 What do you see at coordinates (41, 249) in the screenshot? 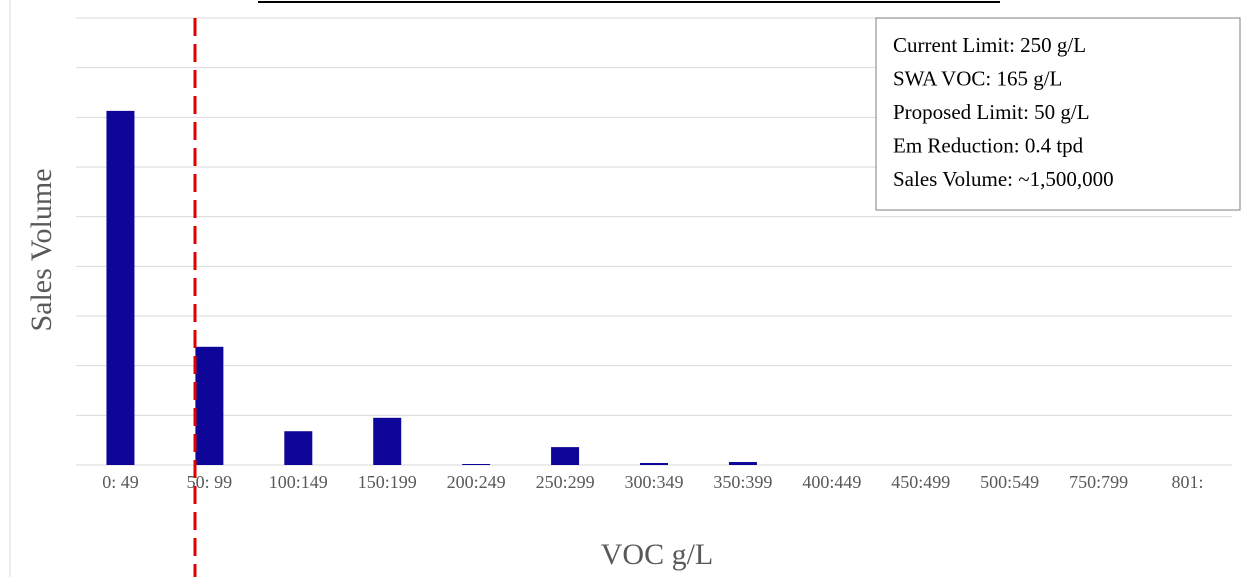
I see `y-axis-label: Sales Volume` at bounding box center [41, 249].